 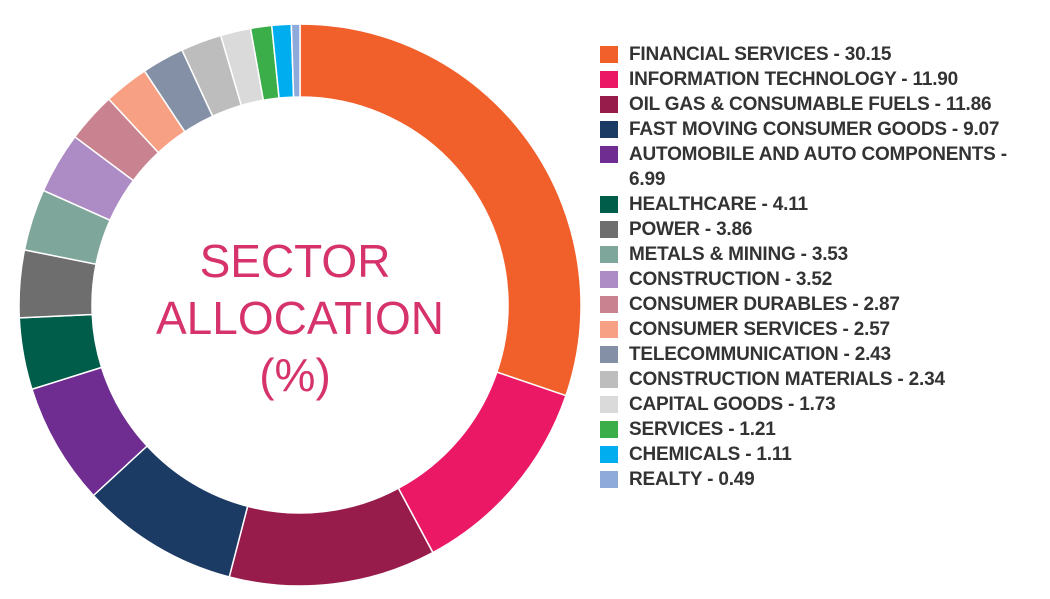 I want to click on legend-label: CONSTRUCTION MATERIALS - 2.34, so click(x=787, y=379).